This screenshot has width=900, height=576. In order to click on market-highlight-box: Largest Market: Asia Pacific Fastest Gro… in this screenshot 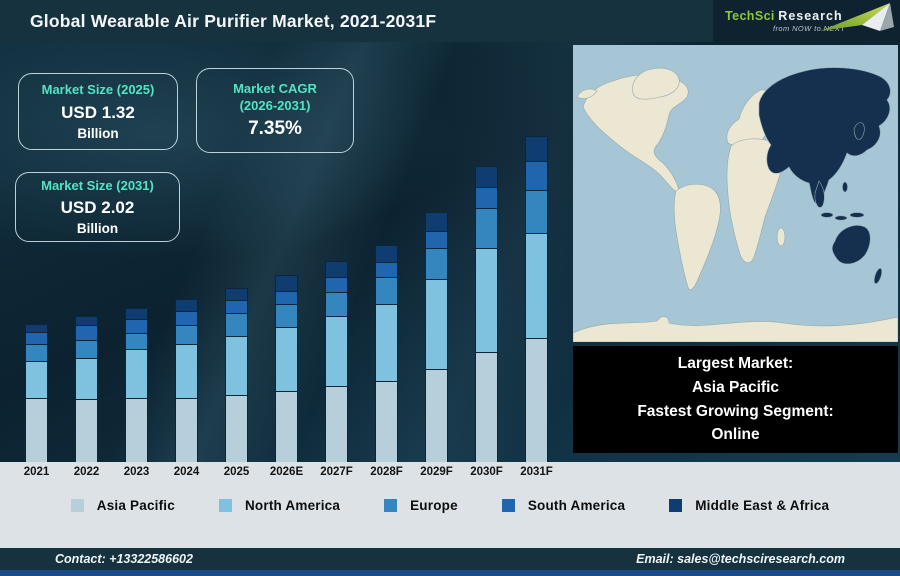, I will do `click(735, 399)`.